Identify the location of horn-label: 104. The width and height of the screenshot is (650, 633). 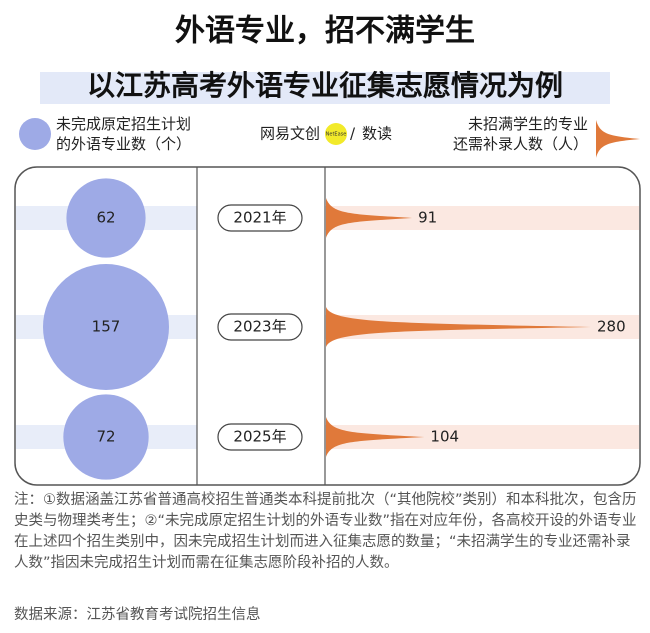
(444, 437).